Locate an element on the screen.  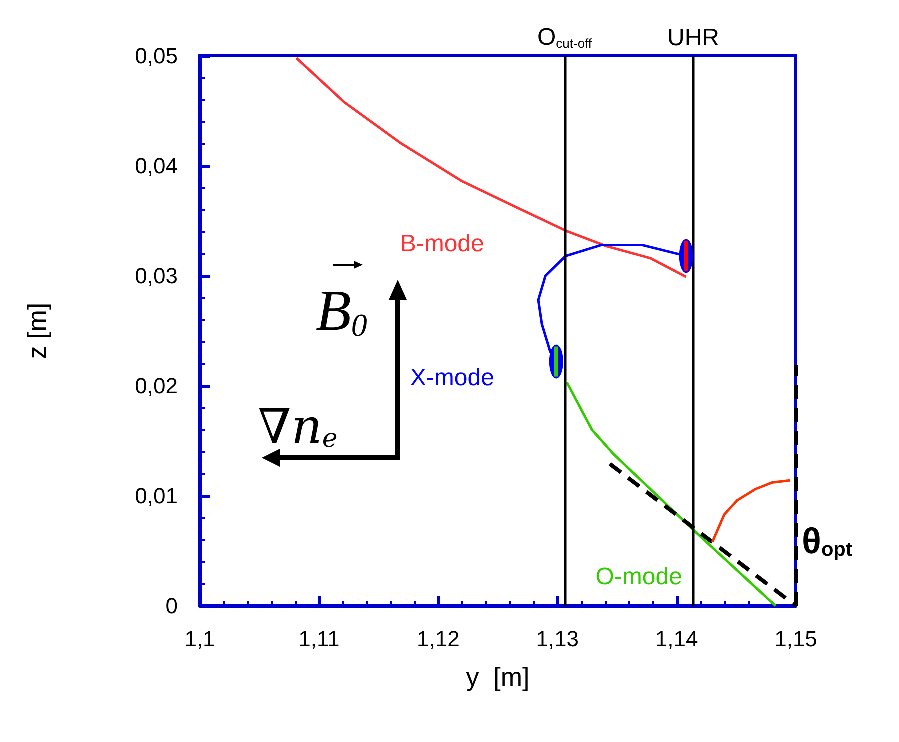
text: X-mode is located at coordinates (452, 378).